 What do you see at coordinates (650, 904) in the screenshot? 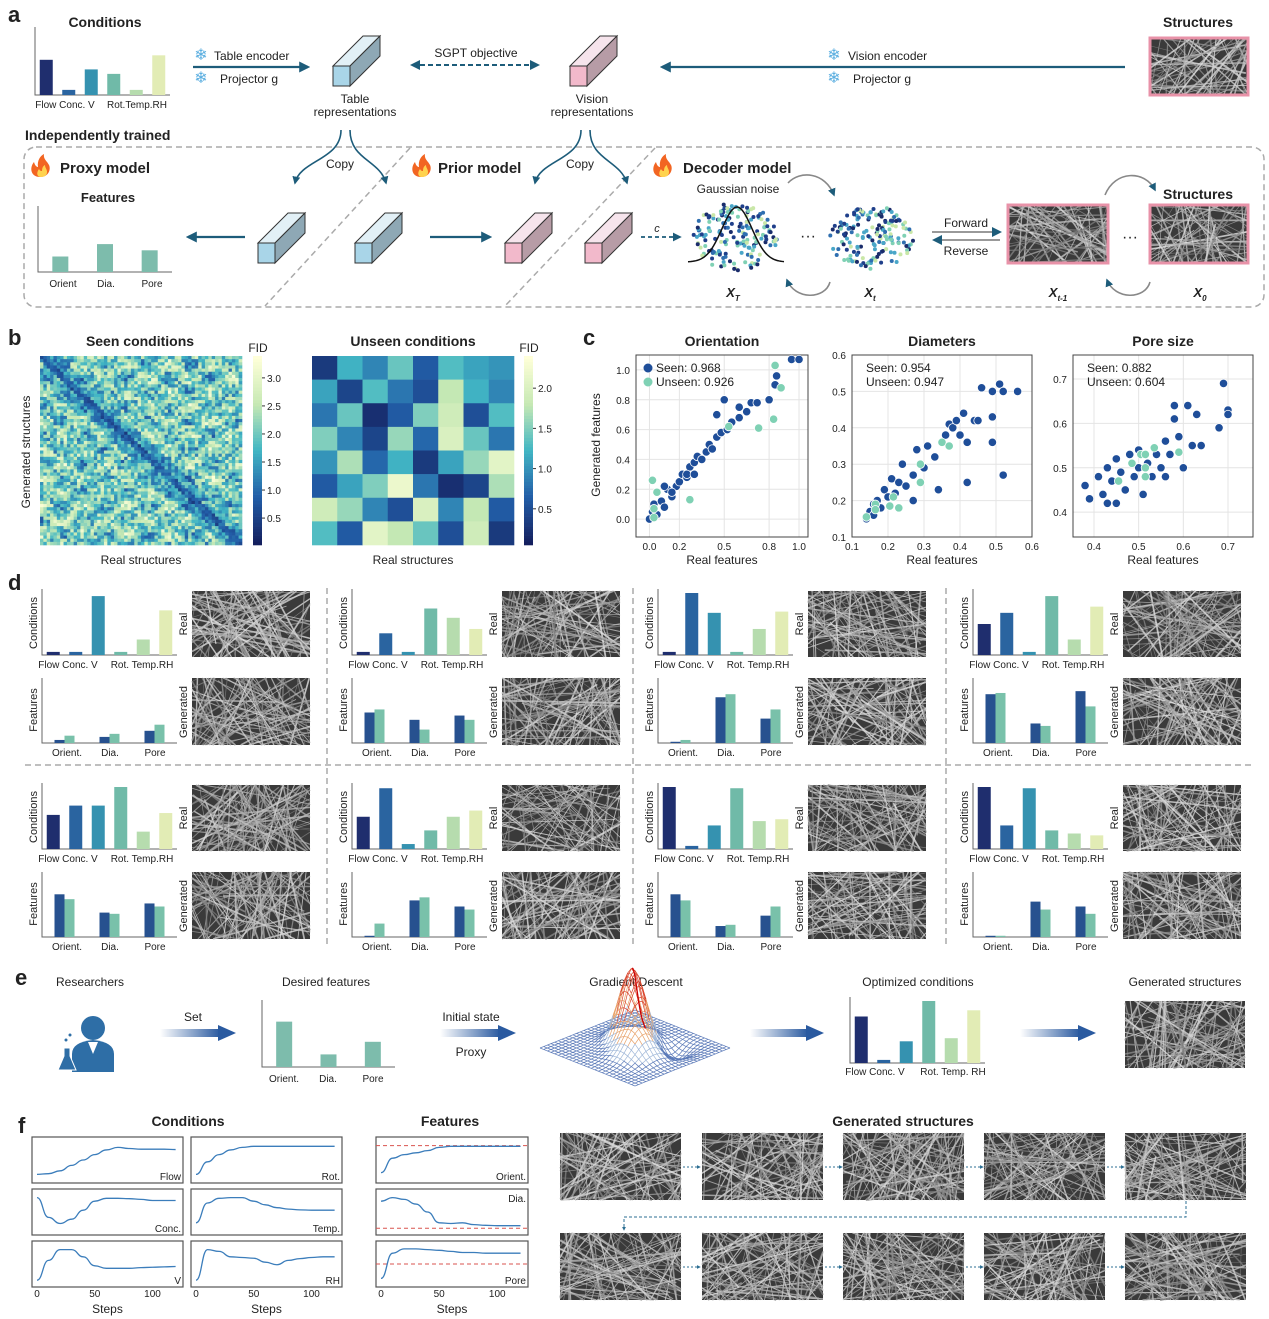
I see `features-axis-label: Features` at bounding box center [650, 904].